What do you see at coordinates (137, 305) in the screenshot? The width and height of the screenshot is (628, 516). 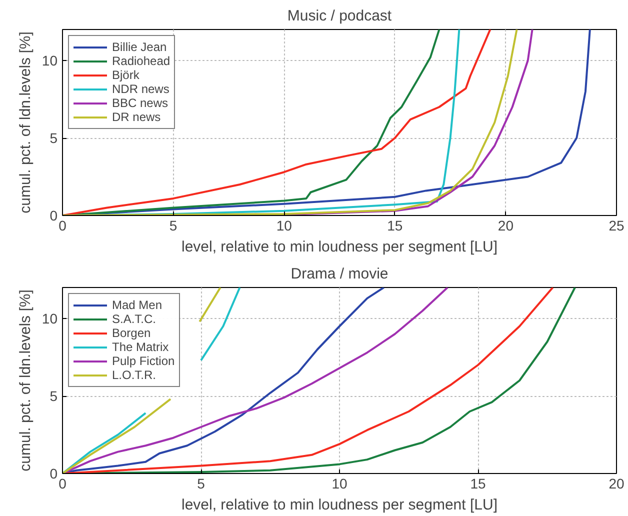 I see `legend-label: Mad Men` at bounding box center [137, 305].